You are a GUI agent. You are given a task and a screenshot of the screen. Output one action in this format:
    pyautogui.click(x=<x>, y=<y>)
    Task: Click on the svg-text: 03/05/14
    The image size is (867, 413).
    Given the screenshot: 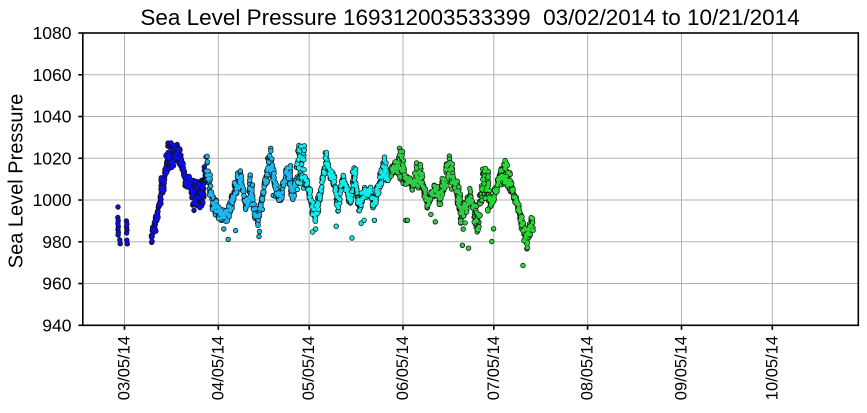 What is the action you would take?
    pyautogui.click(x=125, y=368)
    